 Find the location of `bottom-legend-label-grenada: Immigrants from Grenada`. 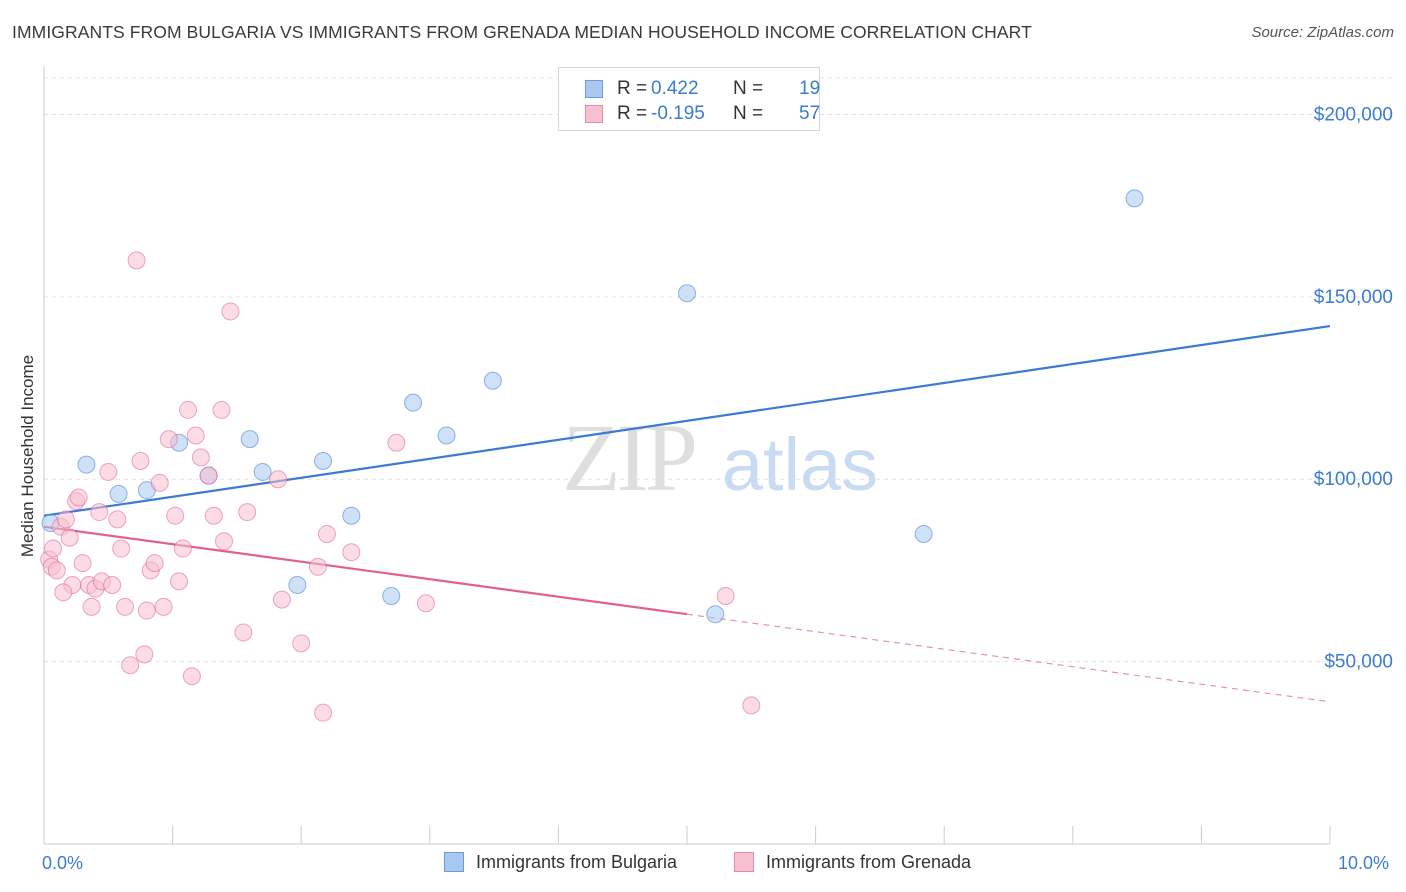

bottom-legend-label-grenada: Immigrants from Grenada is located at coordinates (869, 862).